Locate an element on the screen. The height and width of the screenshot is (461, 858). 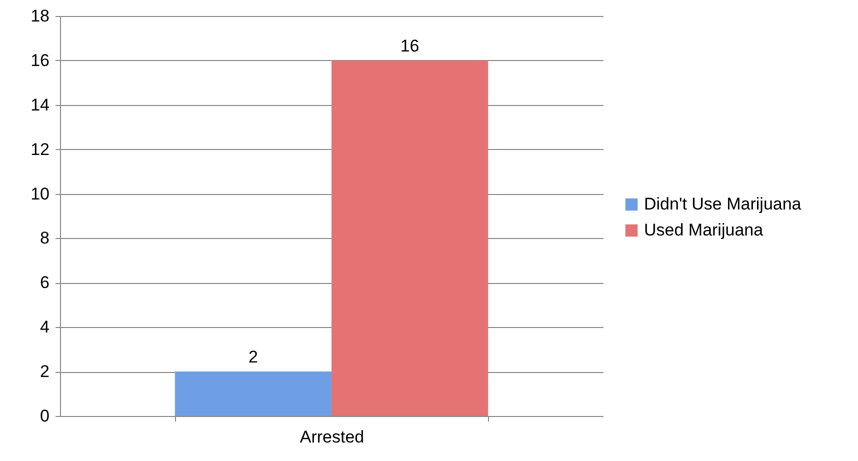
x-tick-label: Arrested is located at coordinates (332, 437).